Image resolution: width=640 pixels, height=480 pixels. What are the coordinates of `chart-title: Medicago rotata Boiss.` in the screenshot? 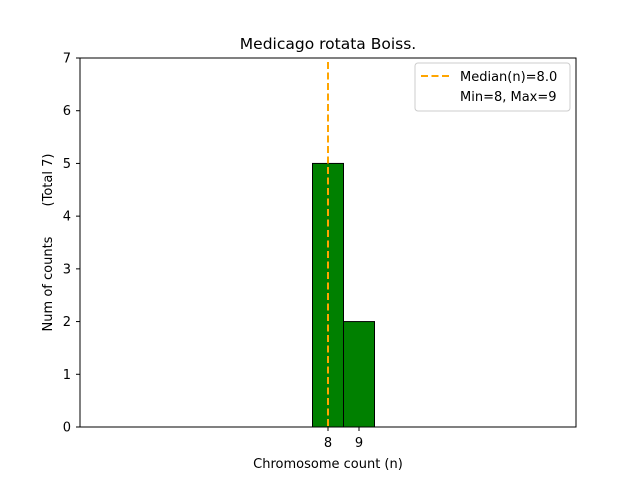 It's located at (328, 44).